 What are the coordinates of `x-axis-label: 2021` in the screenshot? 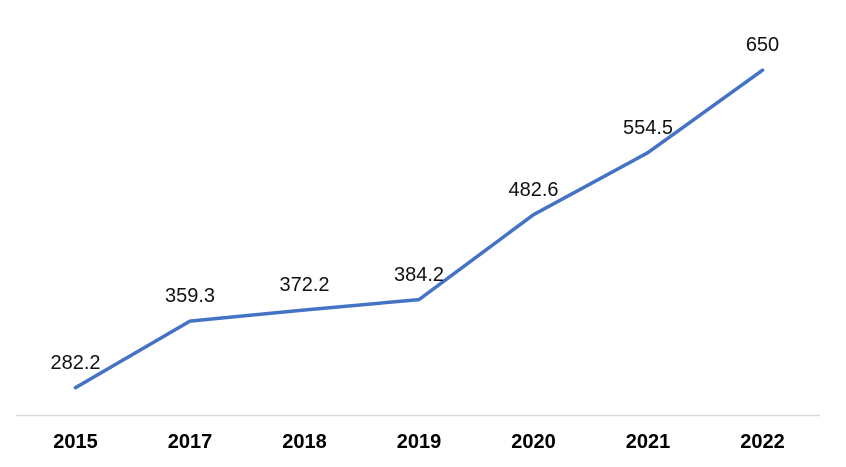 It's located at (648, 442).